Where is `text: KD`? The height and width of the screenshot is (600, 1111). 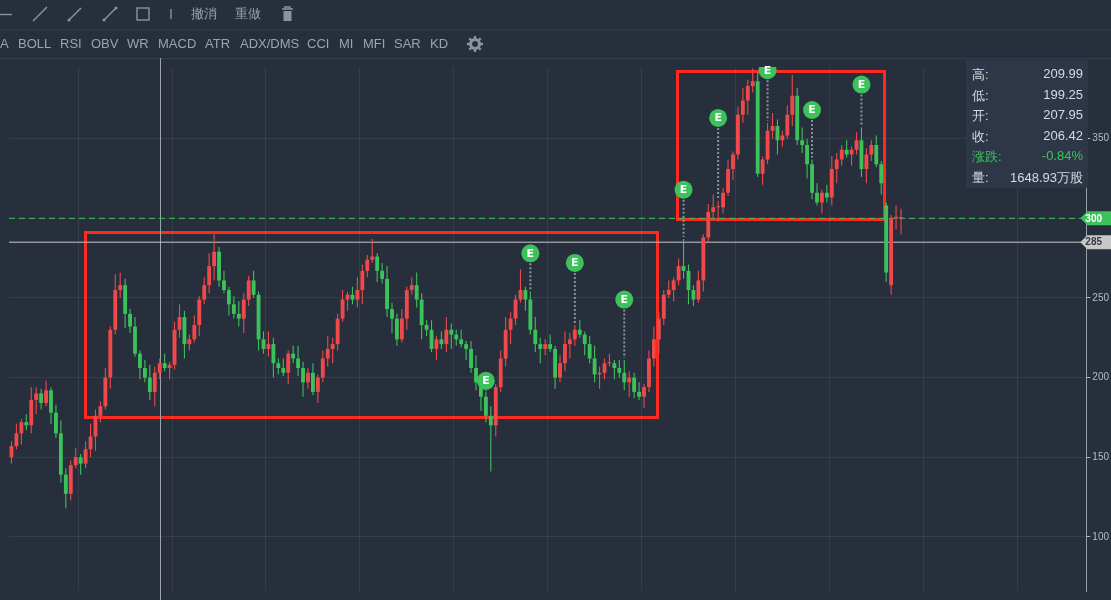
text: KD is located at coordinates (439, 44).